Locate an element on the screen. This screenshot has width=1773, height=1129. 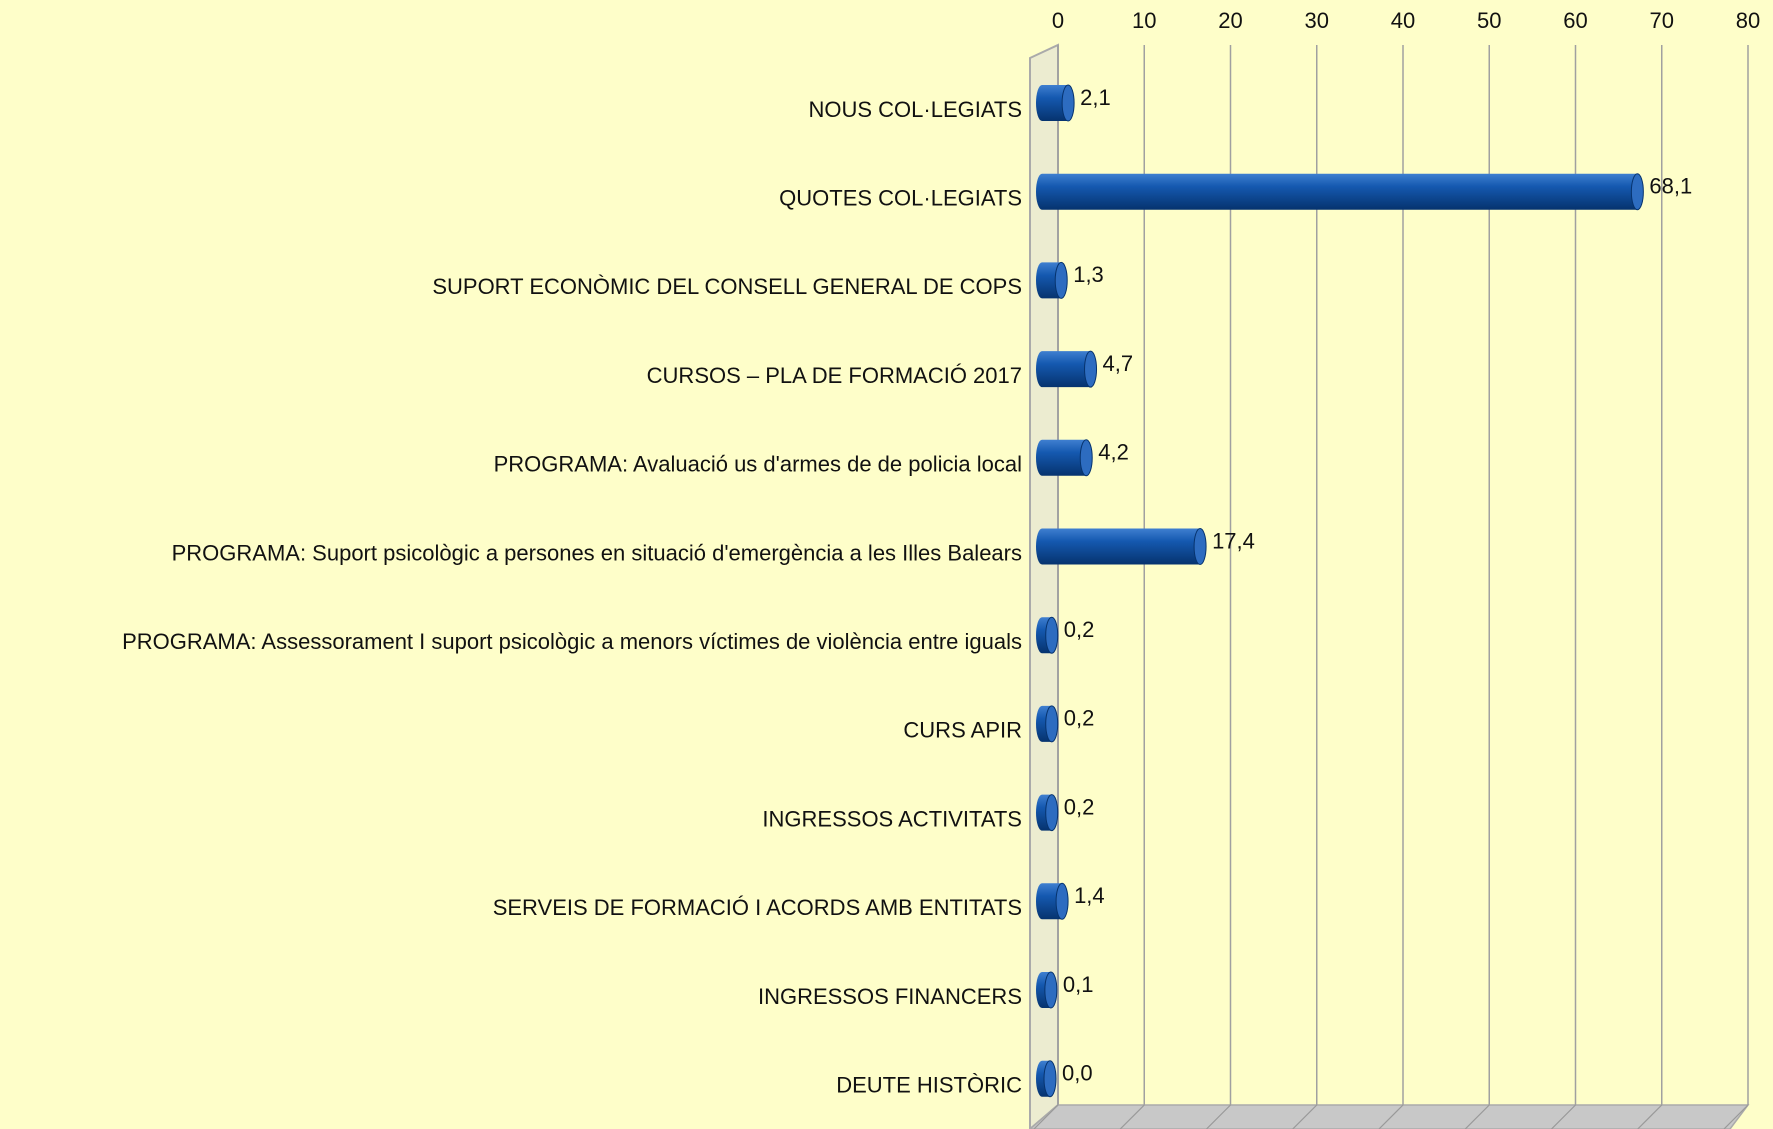
x-tick-label: 60 is located at coordinates (1575, 20).